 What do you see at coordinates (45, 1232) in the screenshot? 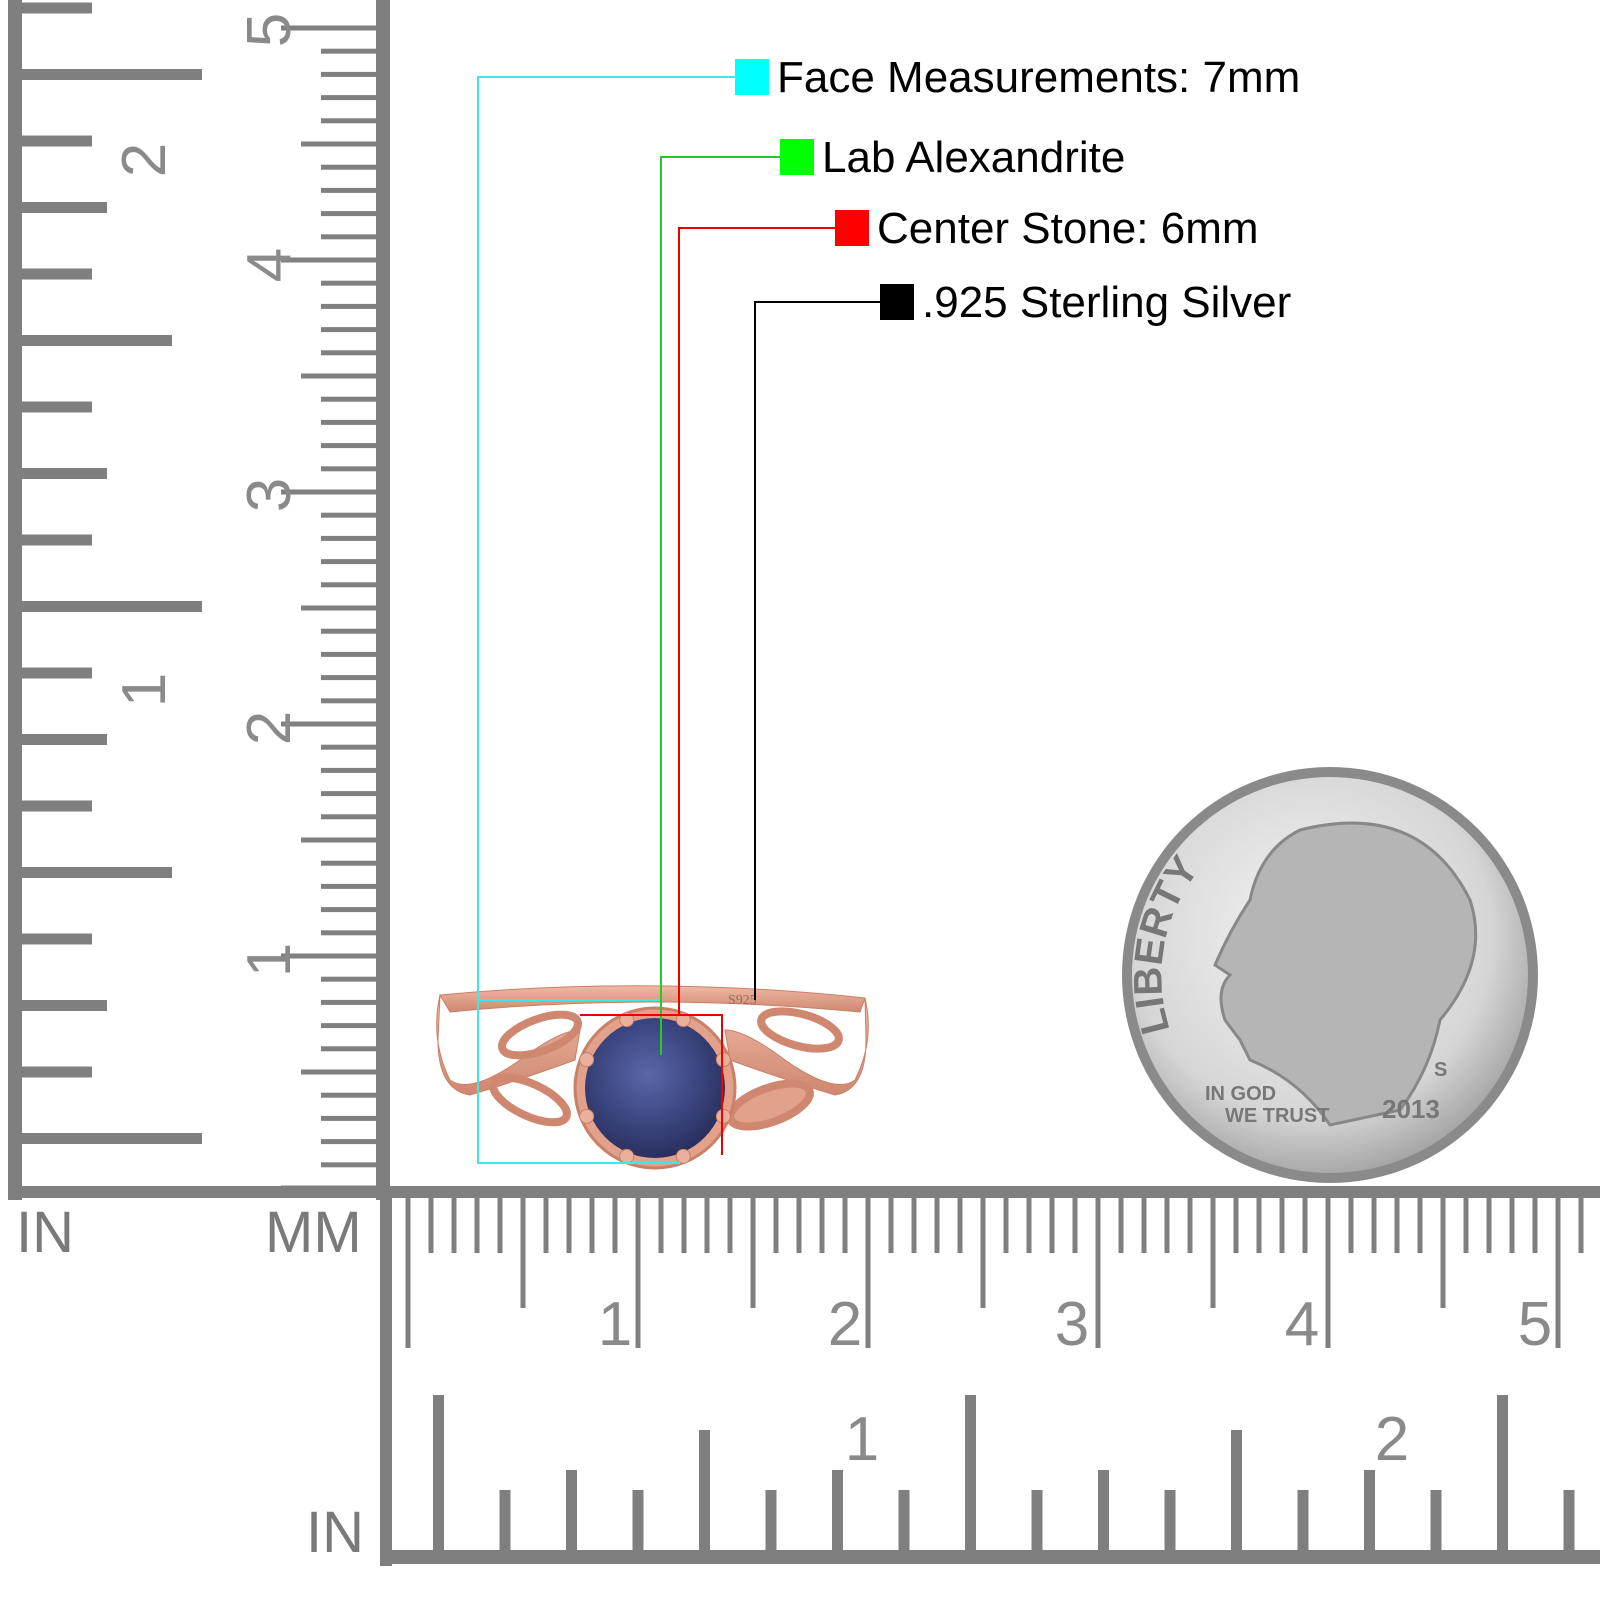
I see `left-inch-unit-label: IN` at bounding box center [45, 1232].